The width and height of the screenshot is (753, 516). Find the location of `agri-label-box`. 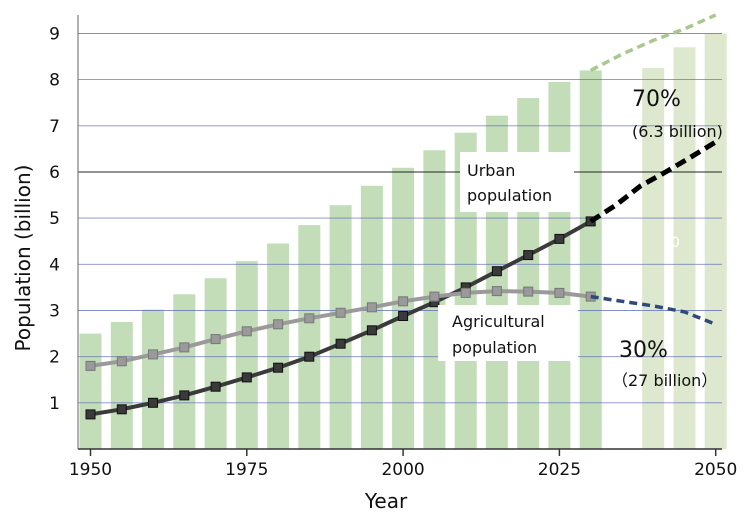

agri-label-box is located at coordinates (508, 333).